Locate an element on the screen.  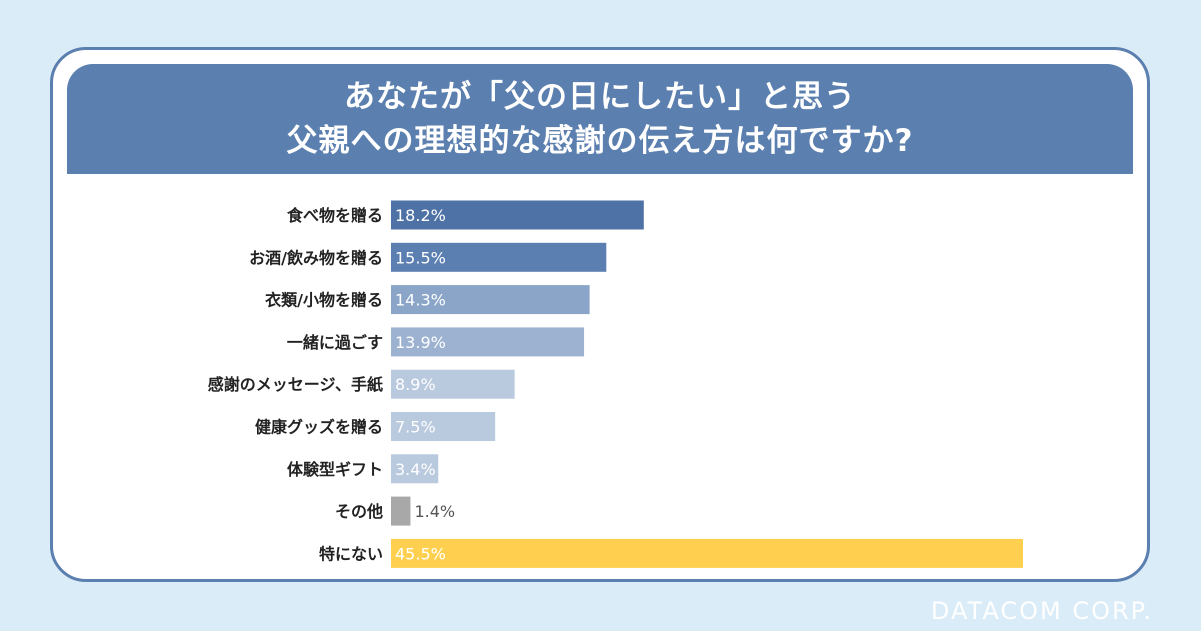
value-label: 45.5% is located at coordinates (420, 553).